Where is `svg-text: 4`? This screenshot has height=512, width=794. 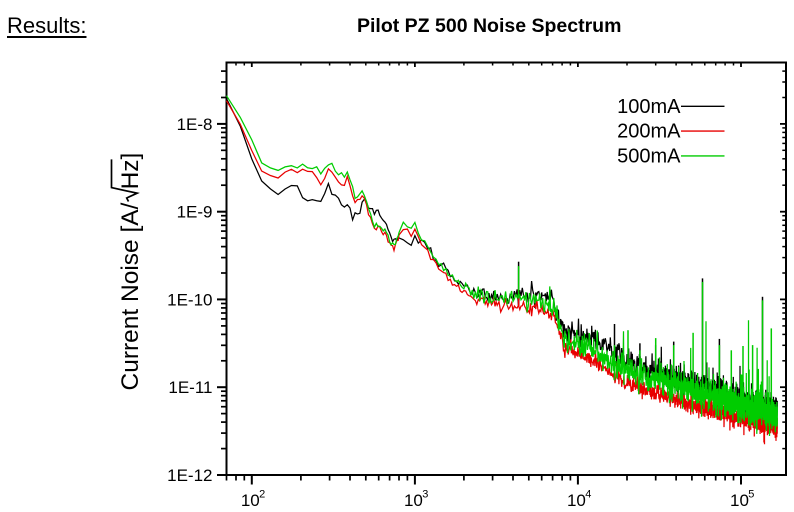 svg-text: 4 is located at coordinates (588, 495).